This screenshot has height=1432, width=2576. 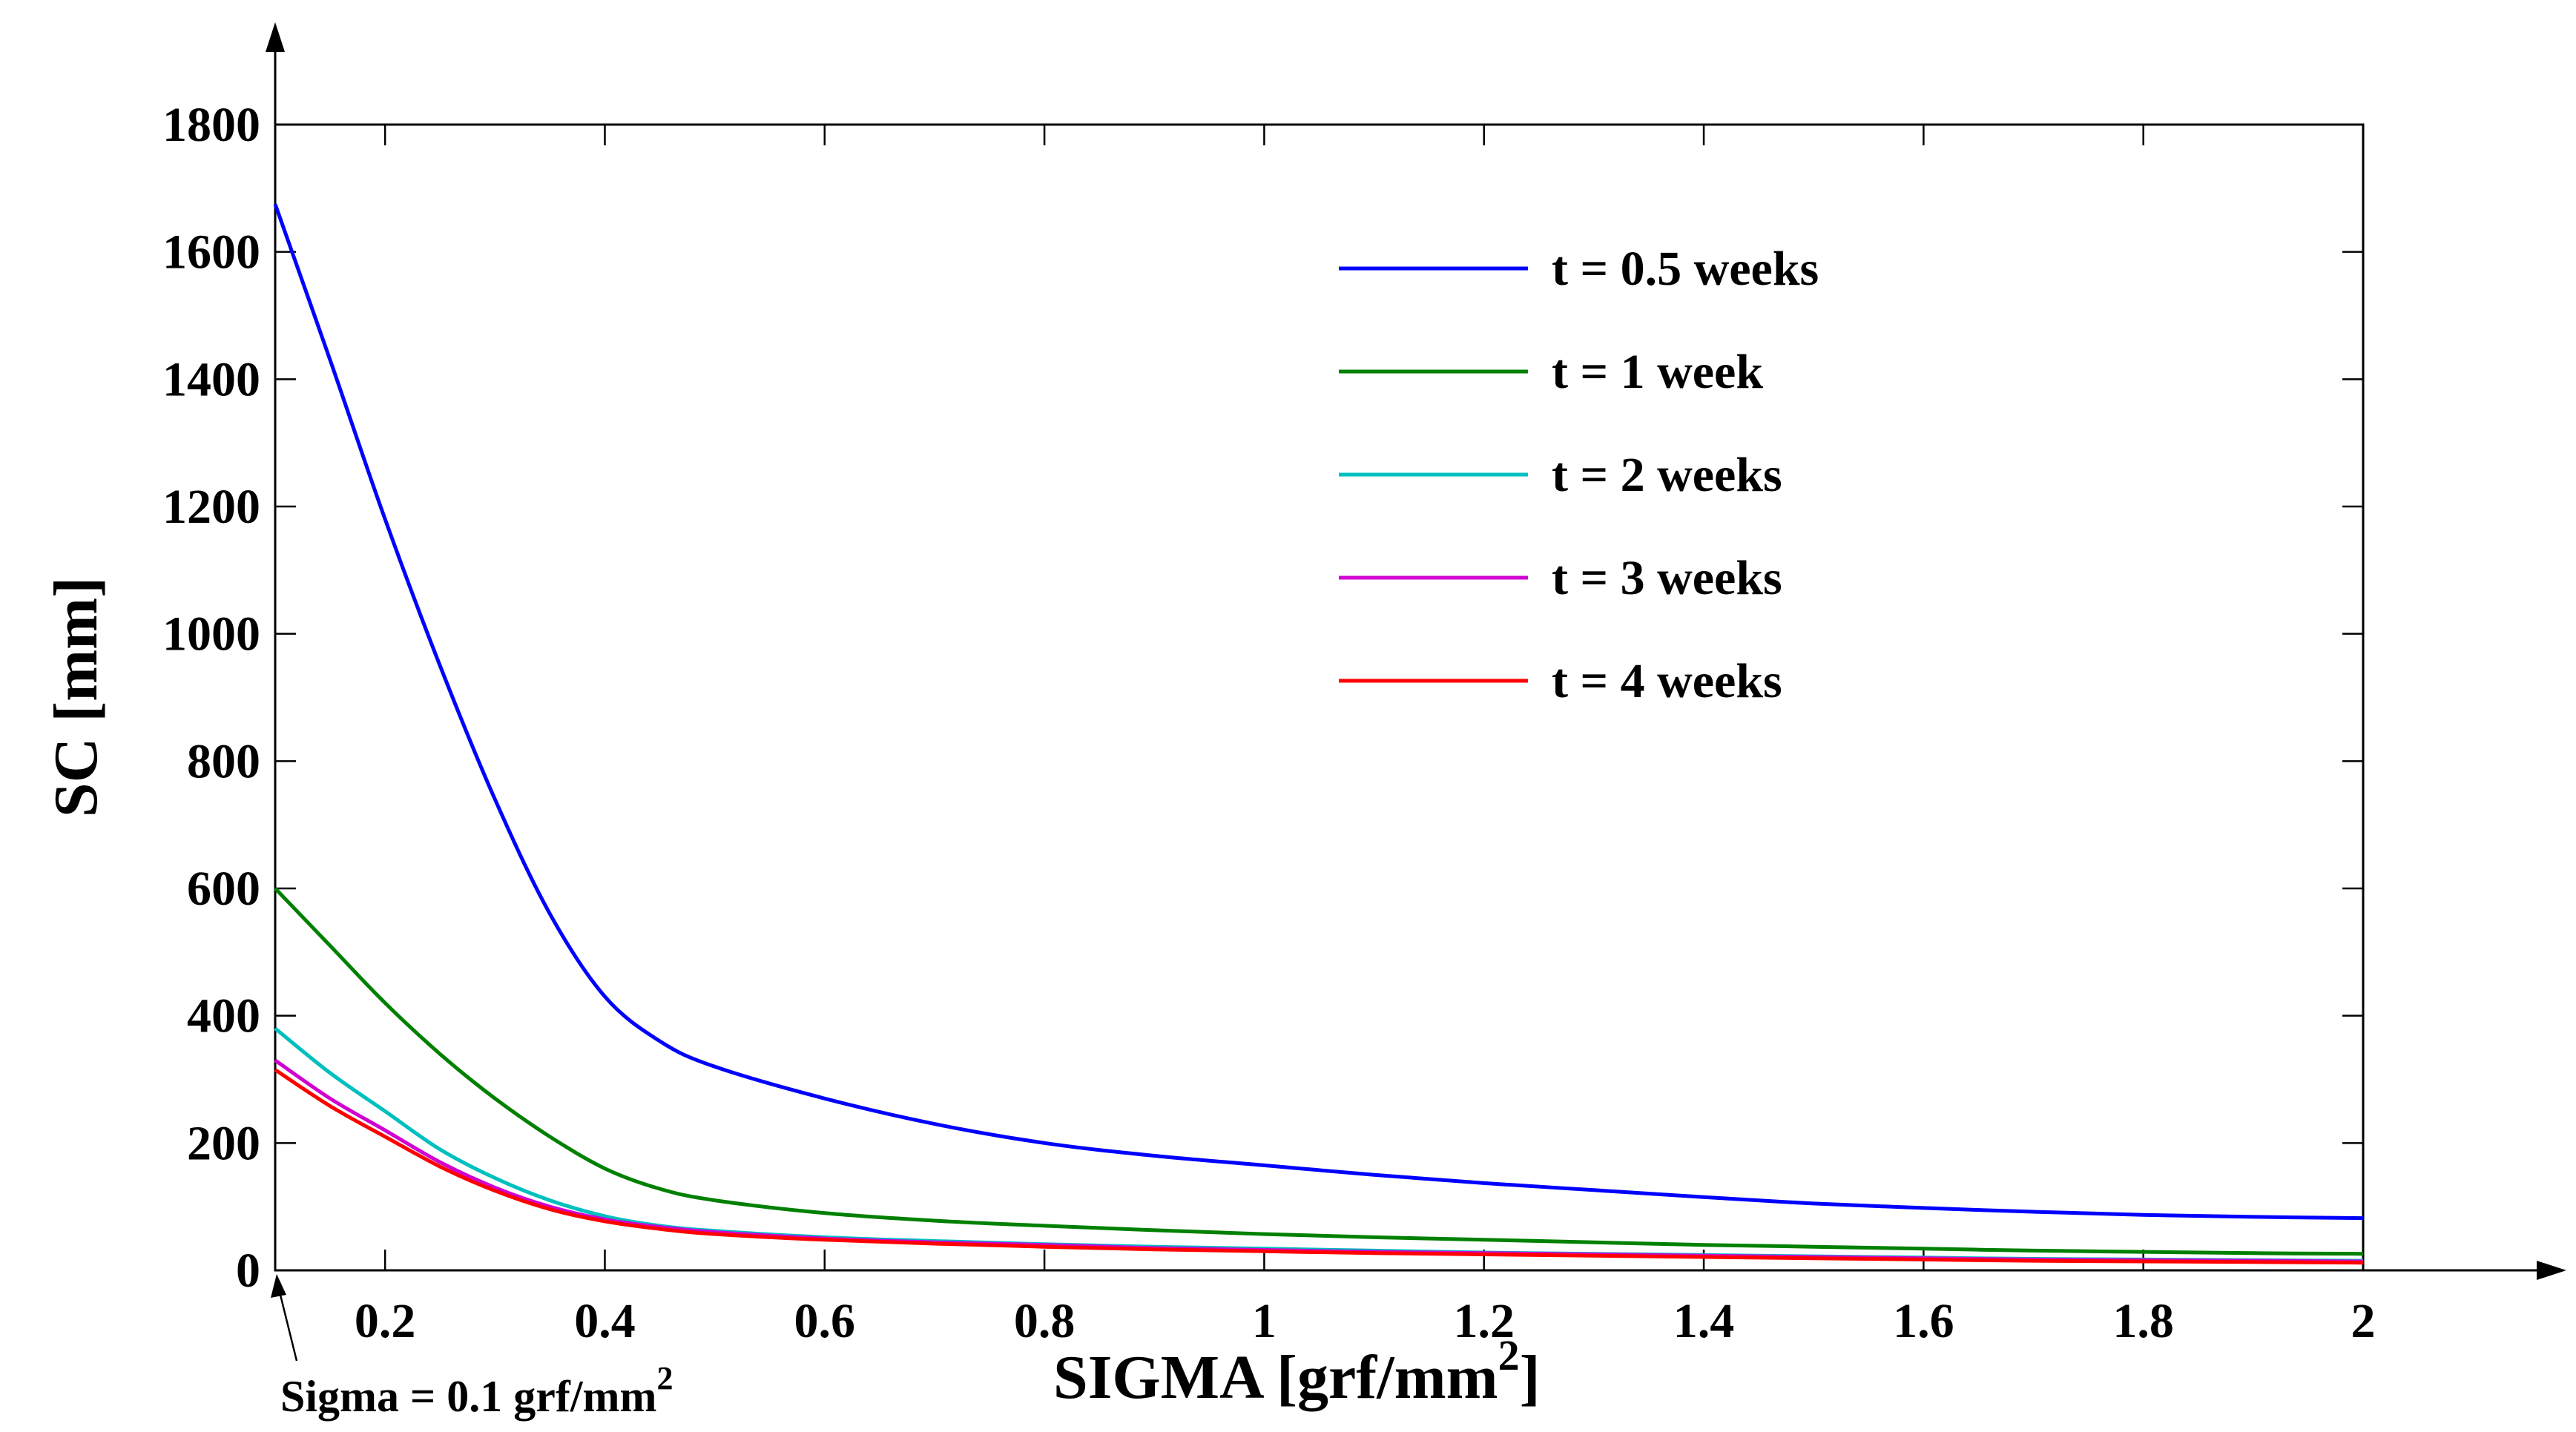 What do you see at coordinates (1509, 1355) in the screenshot?
I see `x-axis-title-sup: 2` at bounding box center [1509, 1355].